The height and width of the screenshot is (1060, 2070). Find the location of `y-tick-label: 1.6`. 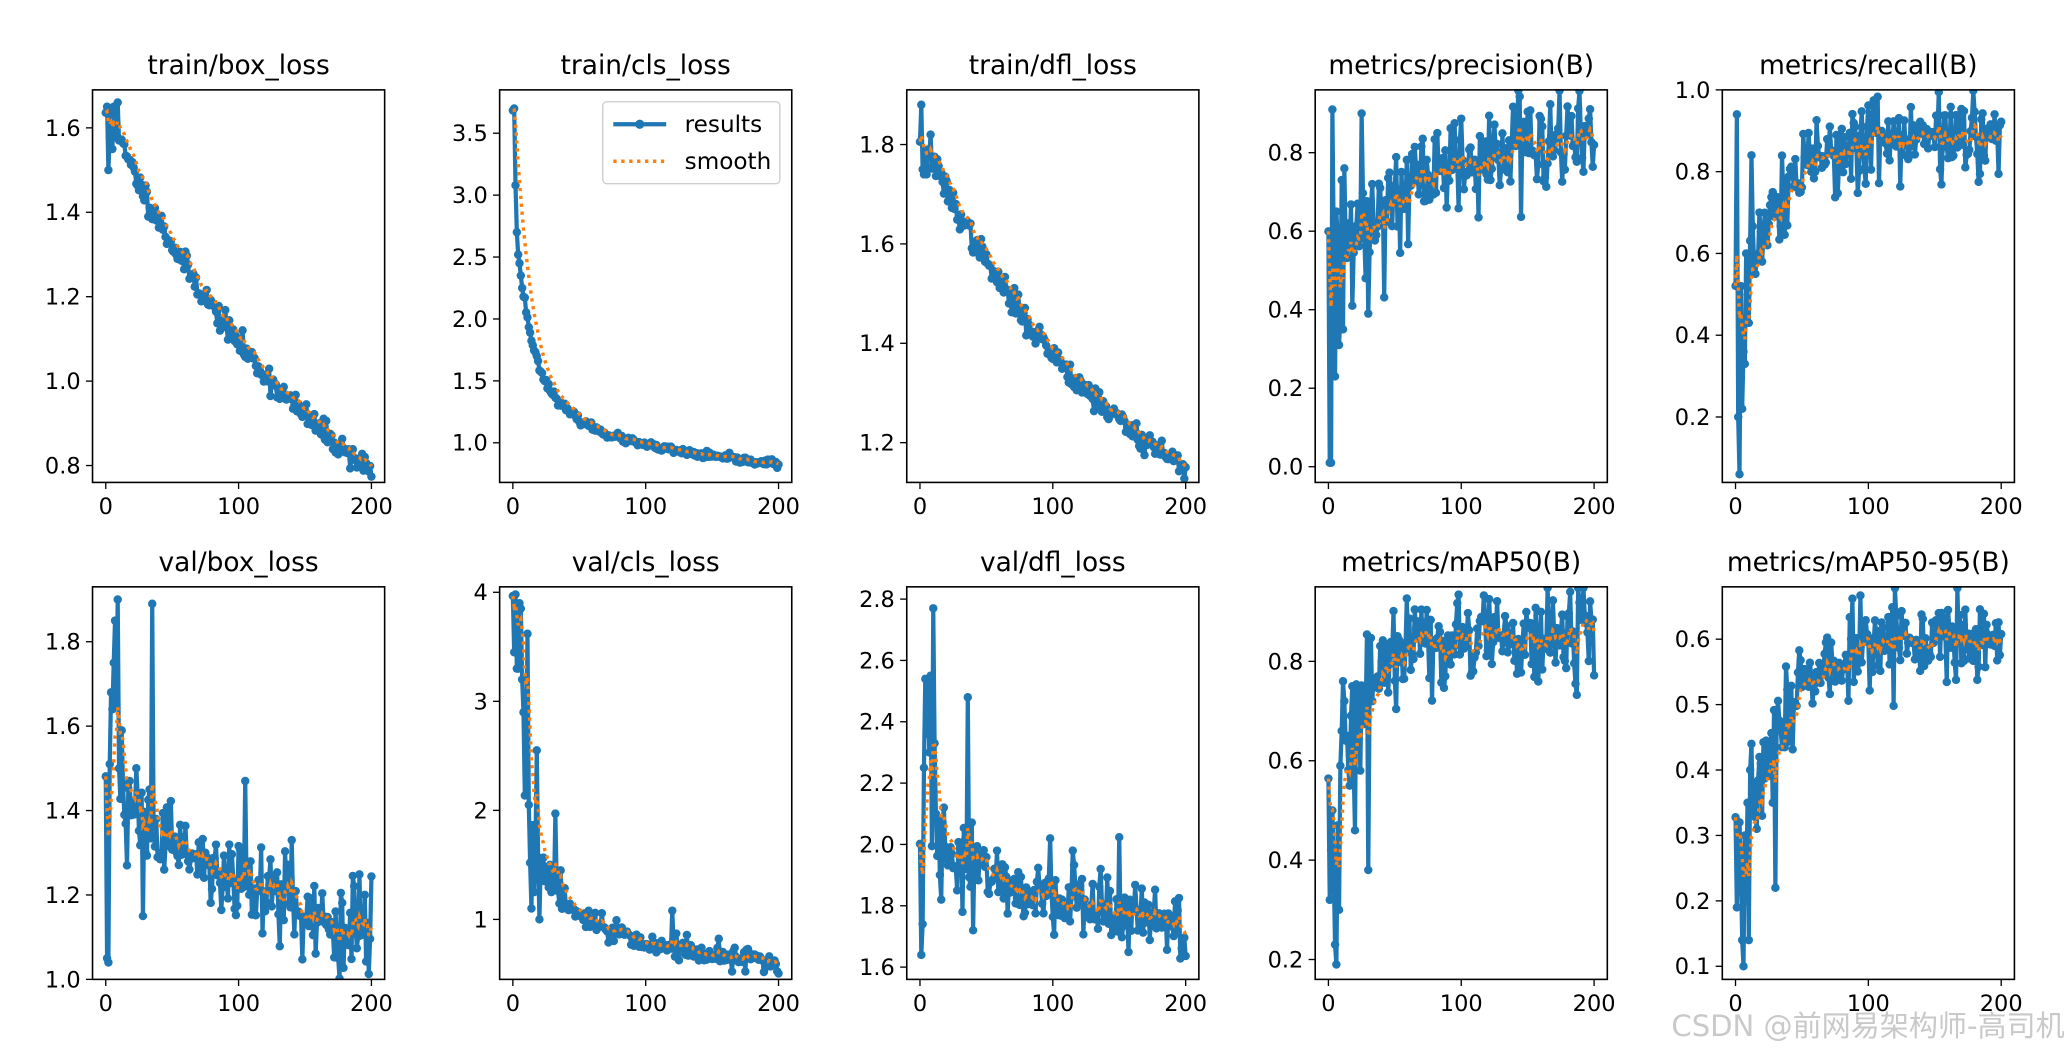

y-tick-label: 1.6 is located at coordinates (877, 968).